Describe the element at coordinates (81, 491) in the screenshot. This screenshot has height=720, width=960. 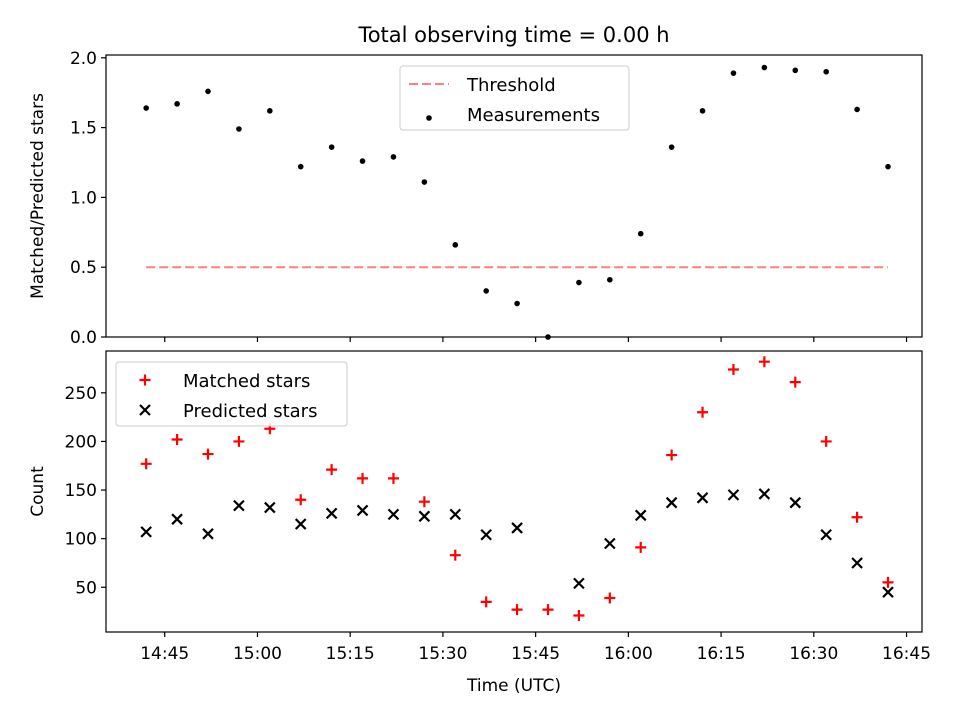
I see `y-tick-label: 150` at that location.